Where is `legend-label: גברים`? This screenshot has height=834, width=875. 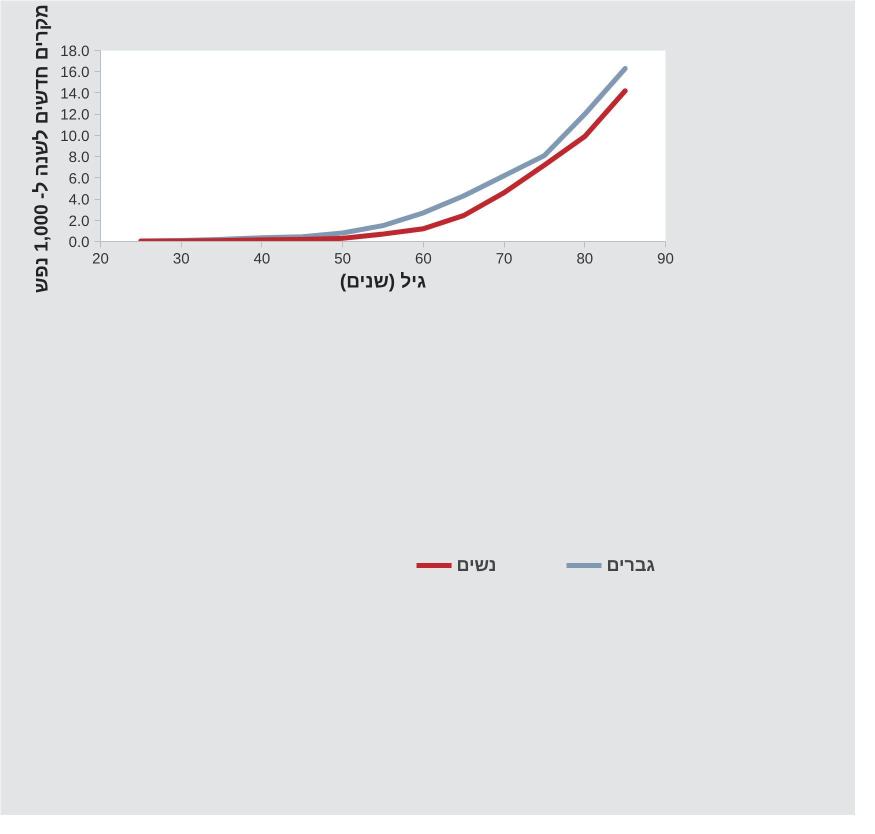
legend-label: גברים is located at coordinates (630, 565).